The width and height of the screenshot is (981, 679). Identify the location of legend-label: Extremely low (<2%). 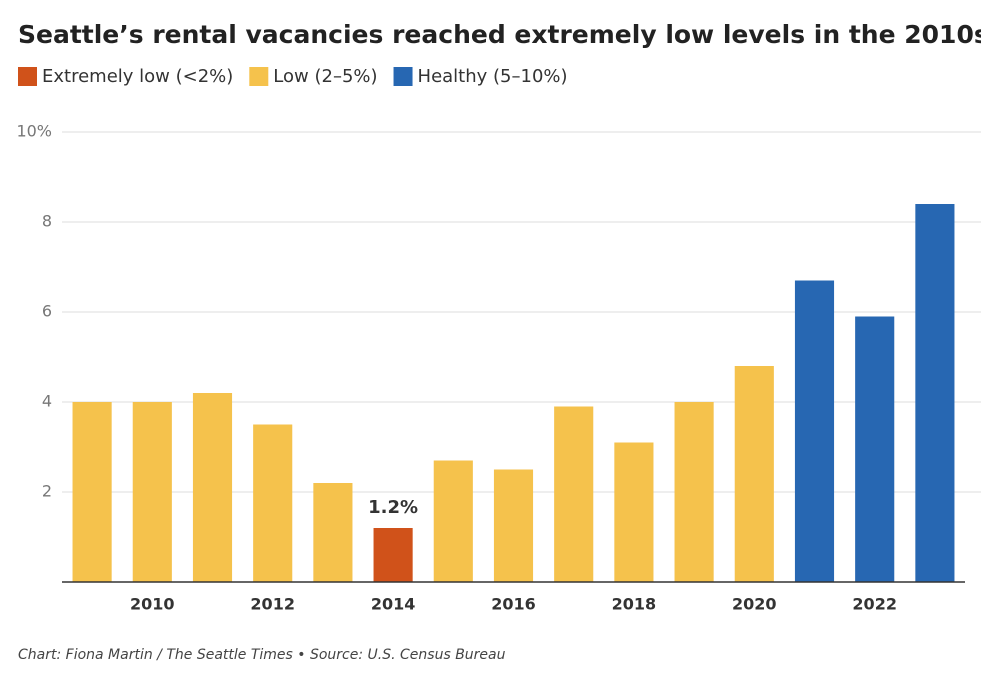
(137, 76).